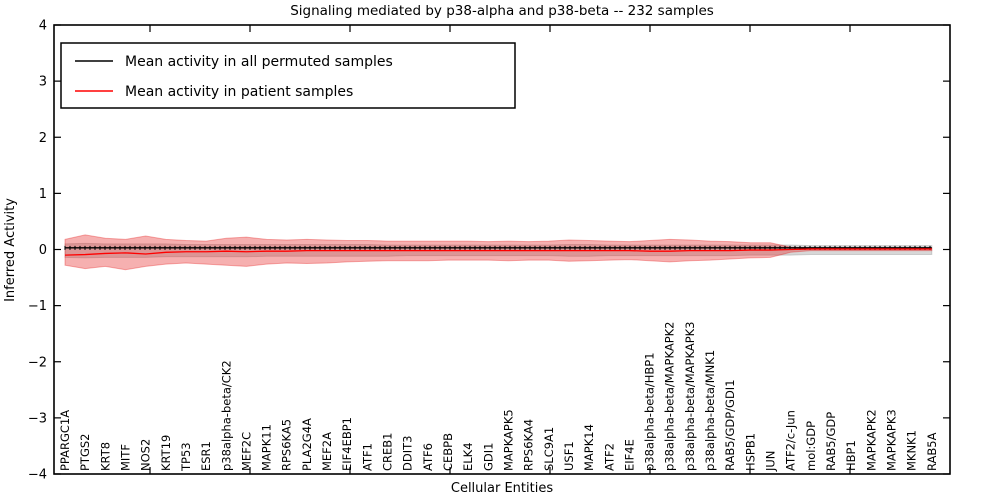 Image resolution: width=1000 pixels, height=500 pixels. Describe the element at coordinates (629, 455) in the screenshot. I see `category-label: EIF4E` at that location.